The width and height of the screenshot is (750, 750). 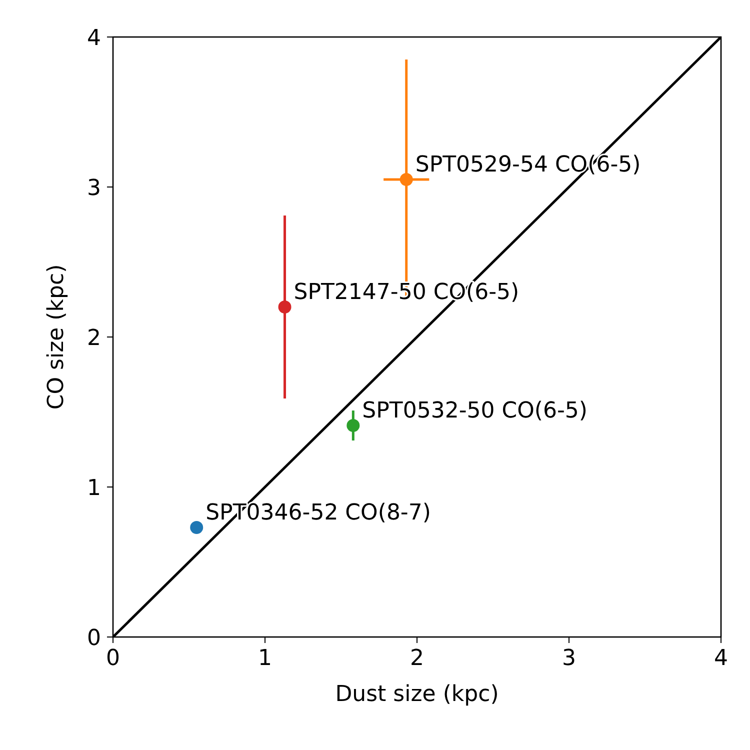 What do you see at coordinates (94, 38) in the screenshot?
I see `y-tick-label: 4` at bounding box center [94, 38].